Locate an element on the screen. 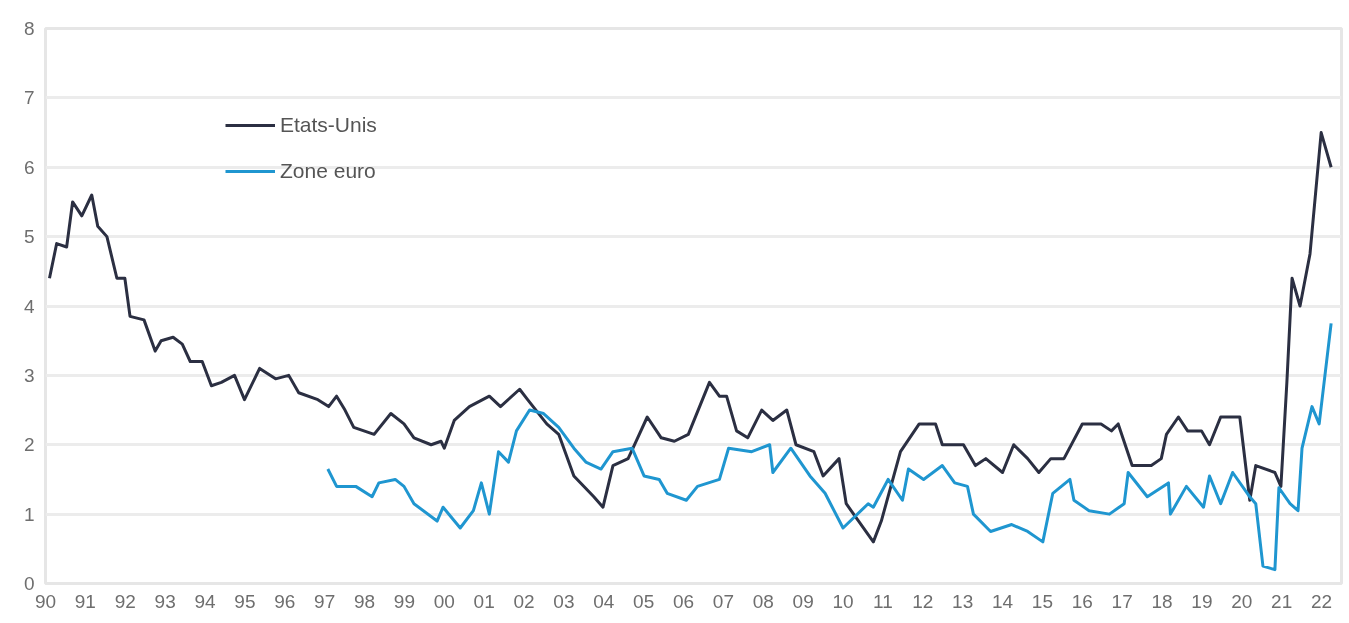 The image size is (1349, 623). x-tick-label: 96 is located at coordinates (285, 601).